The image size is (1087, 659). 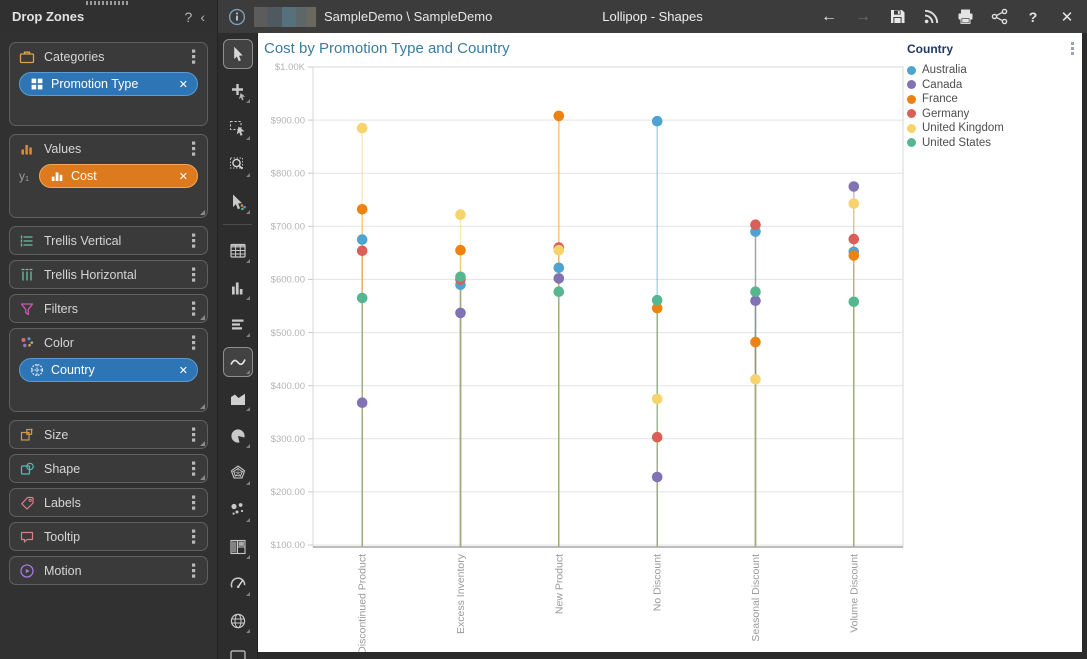 I want to click on dropzone-labels: Labels, so click(x=108, y=502).